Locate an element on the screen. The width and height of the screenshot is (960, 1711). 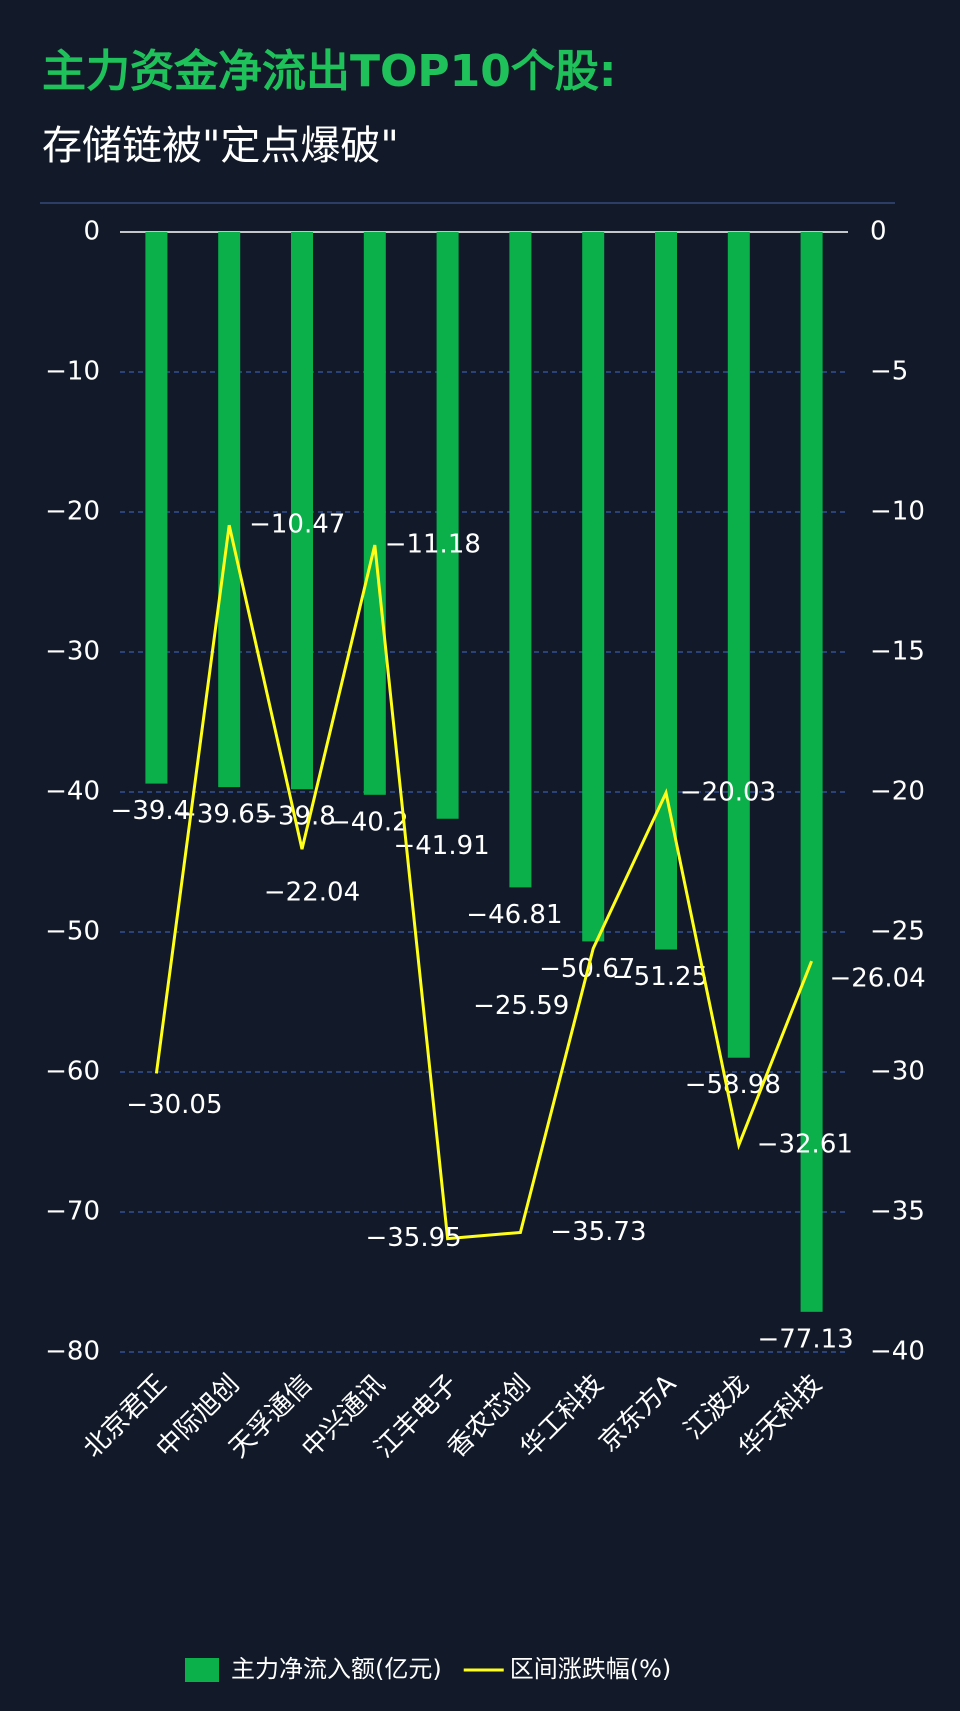
line-value-label: −26.04 is located at coordinates (877, 979).